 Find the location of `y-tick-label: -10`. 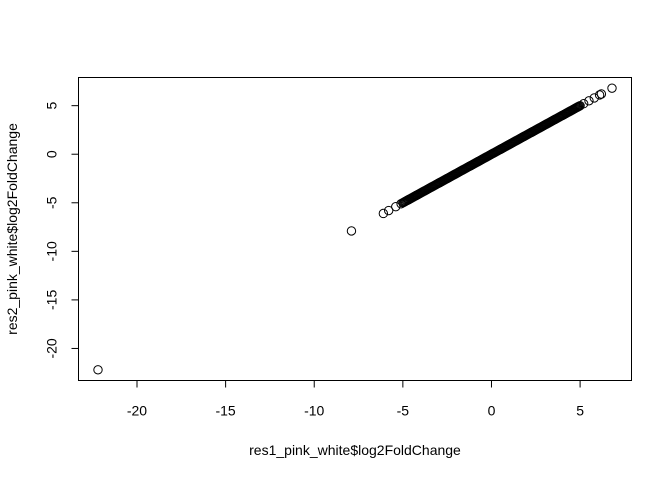

y-tick-label: -10 is located at coordinates (51, 251).